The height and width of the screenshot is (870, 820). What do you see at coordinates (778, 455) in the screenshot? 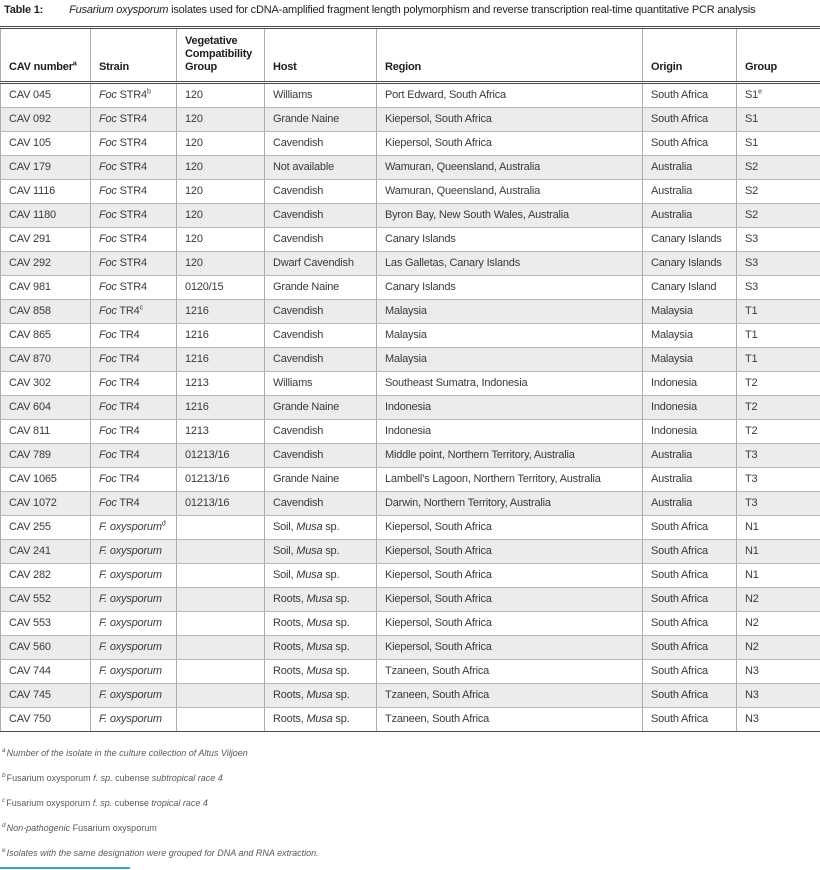
I see `cell-group: T3` at bounding box center [778, 455].